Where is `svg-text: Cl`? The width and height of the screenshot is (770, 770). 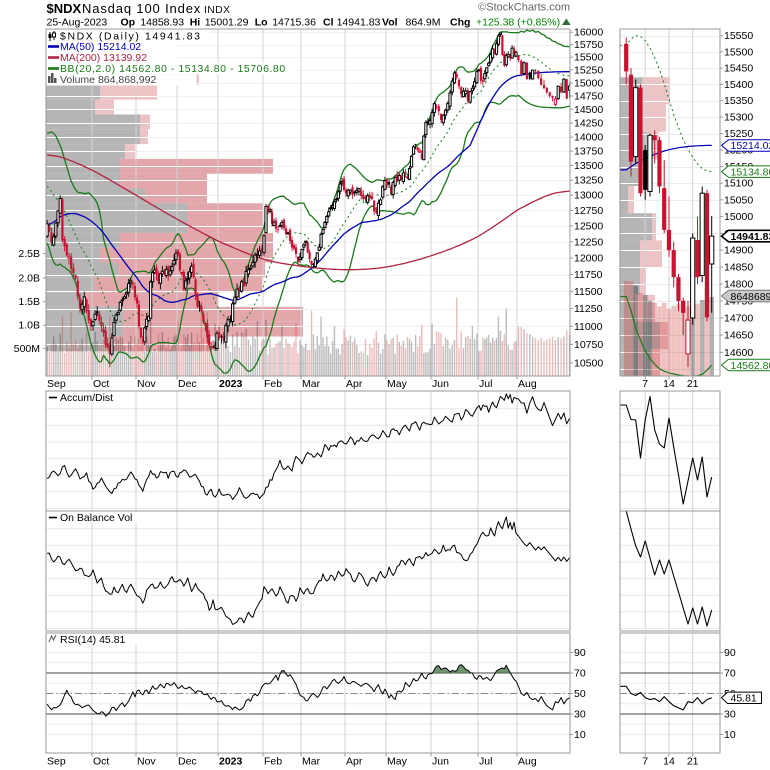
svg-text: Cl is located at coordinates (328, 23).